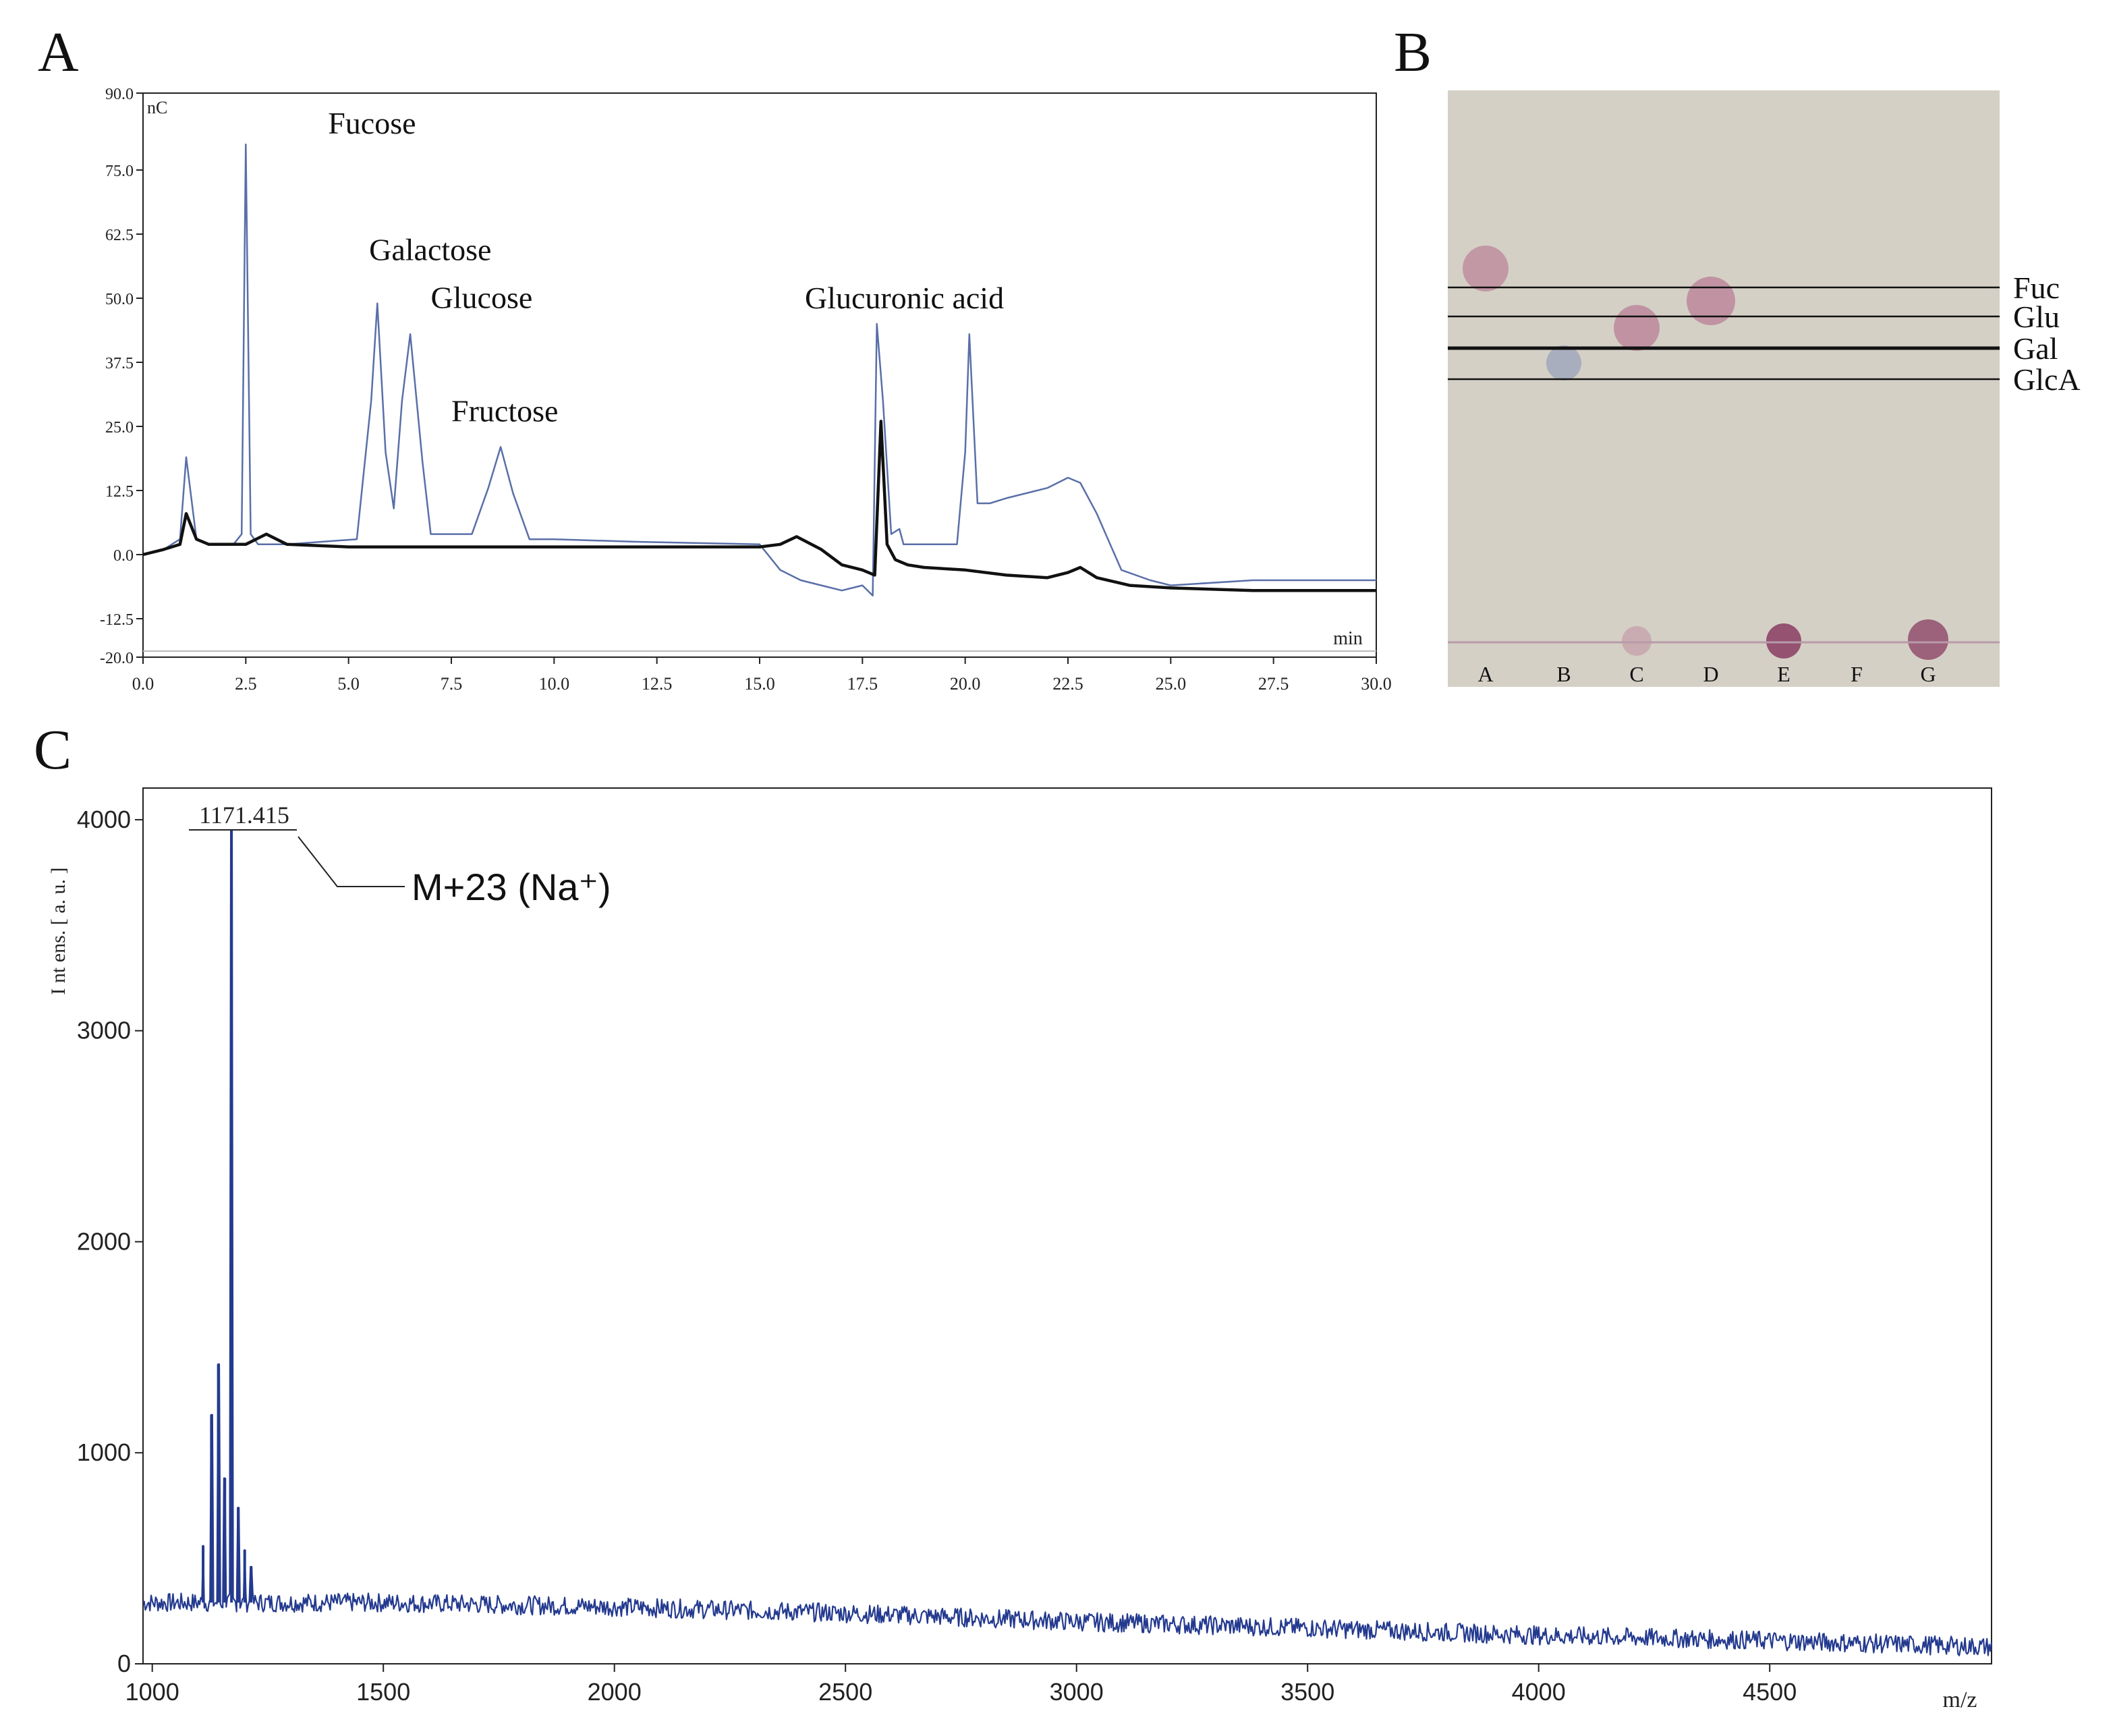  What do you see at coordinates (119, 235) in the screenshot?
I see `y-tick-label: 62.5` at bounding box center [119, 235].